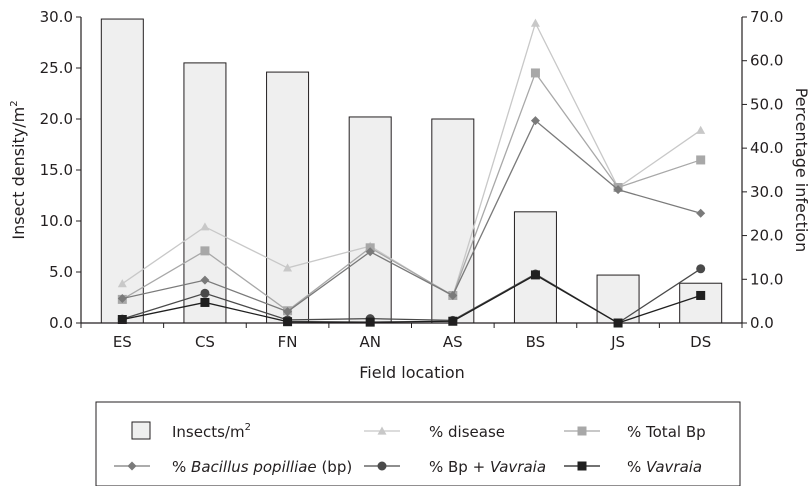 The width and height of the screenshot is (811, 486). What do you see at coordinates (535, 22) in the screenshot?
I see `marker-disease-bs` at bounding box center [535, 22].